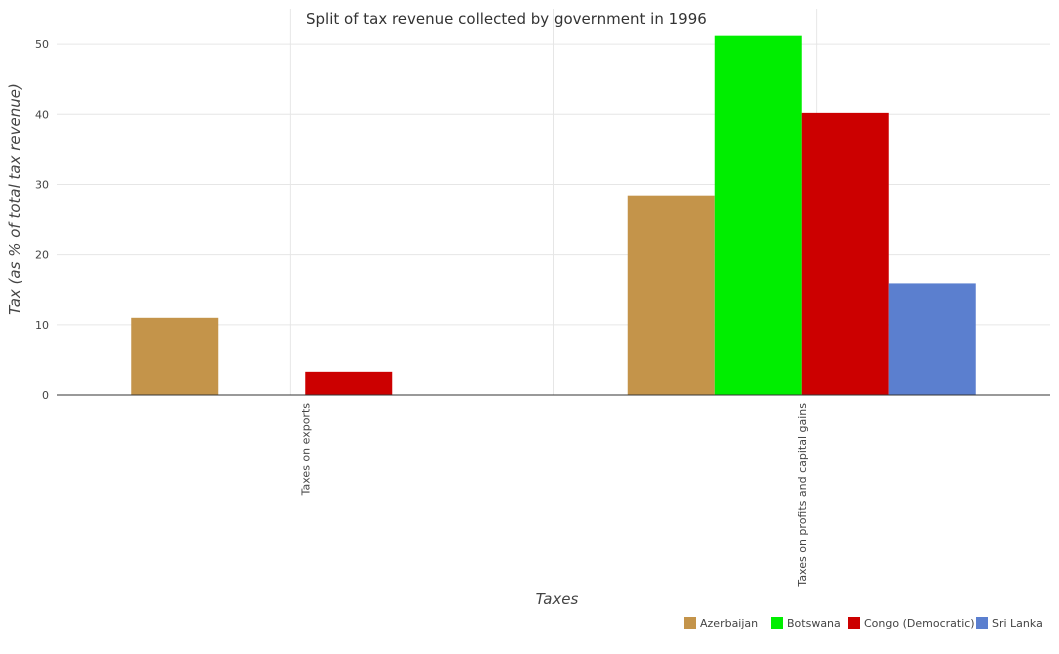 The width and height of the screenshot is (1059, 654). Describe the element at coordinates (557, 599) in the screenshot. I see `x-axis-label: Taxes` at that location.